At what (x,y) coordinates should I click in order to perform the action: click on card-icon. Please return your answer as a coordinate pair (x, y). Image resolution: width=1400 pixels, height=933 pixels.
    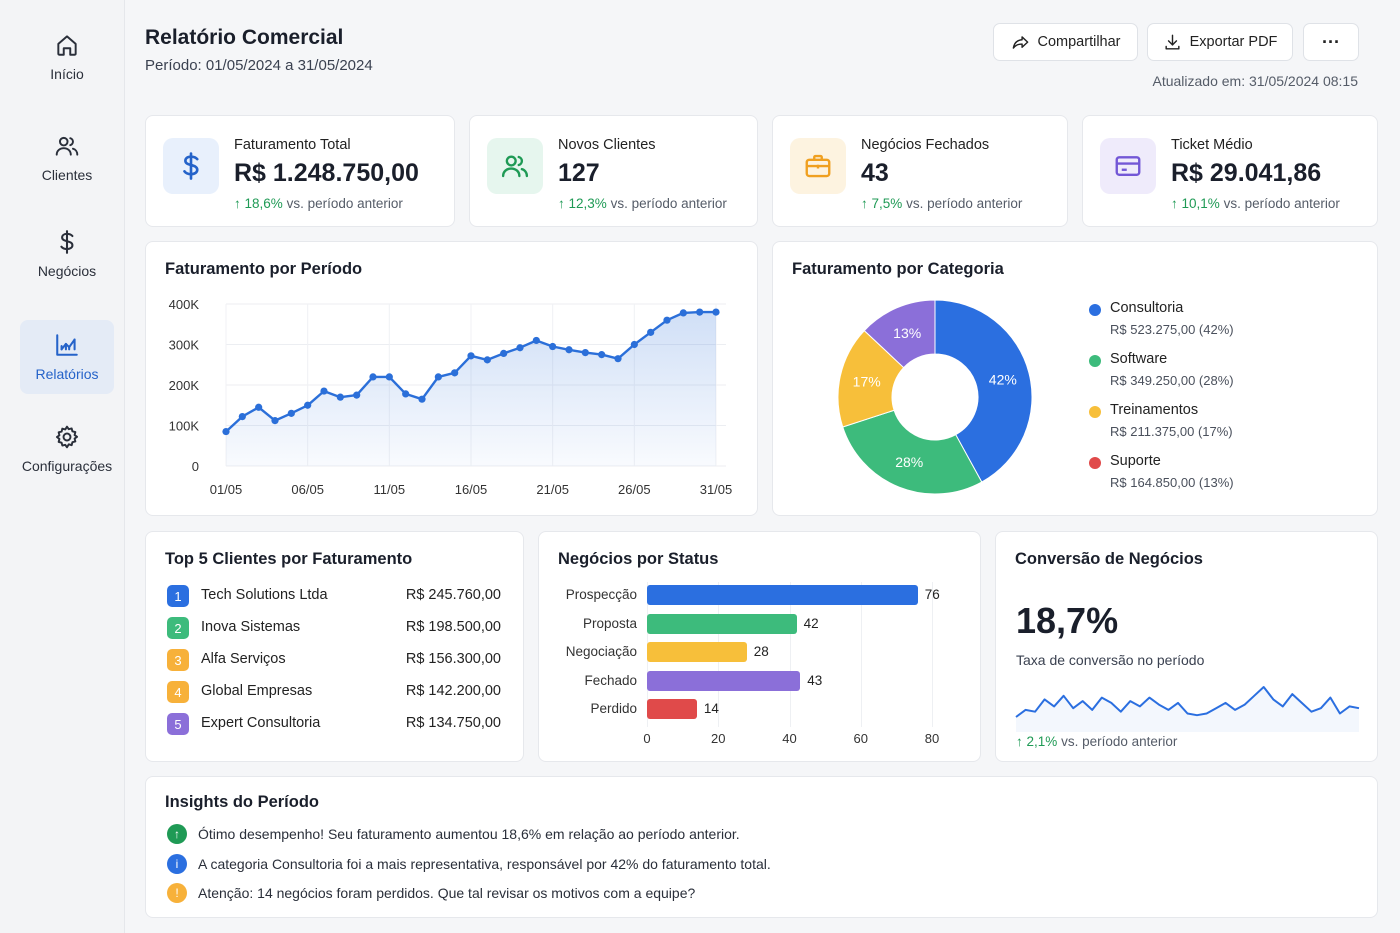
    Looking at the image, I should click on (1128, 166).